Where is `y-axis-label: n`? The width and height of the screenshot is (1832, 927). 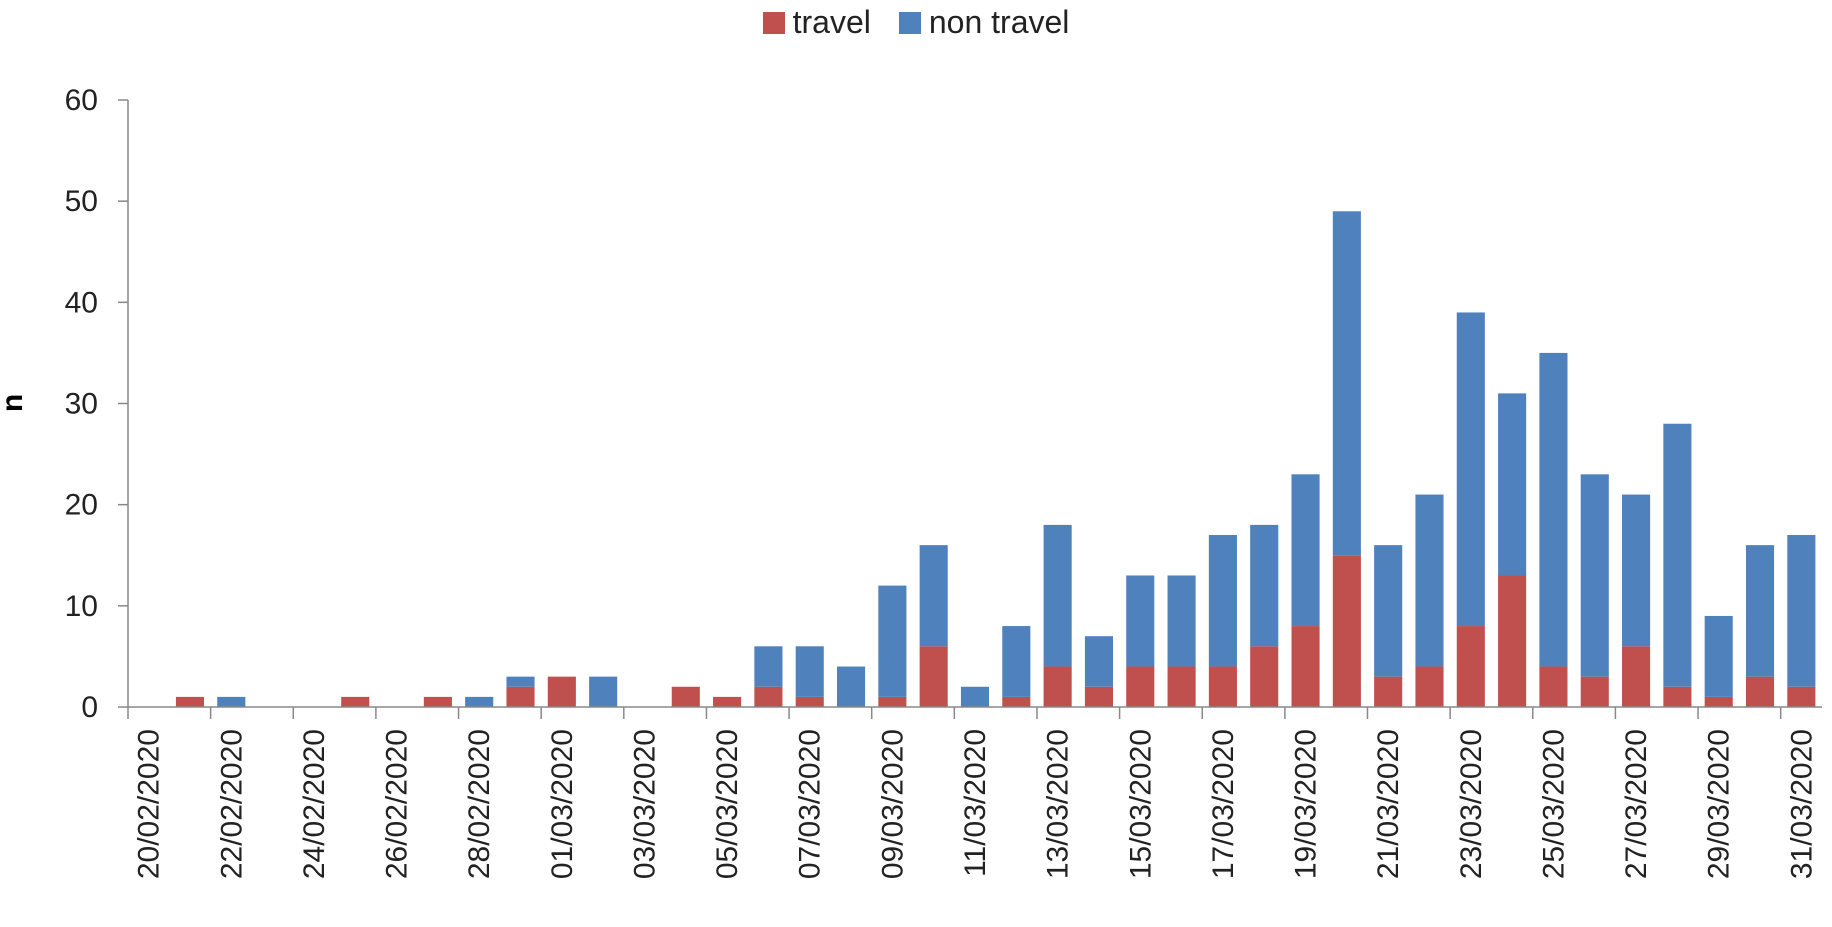
y-axis-label: n is located at coordinates (14, 403).